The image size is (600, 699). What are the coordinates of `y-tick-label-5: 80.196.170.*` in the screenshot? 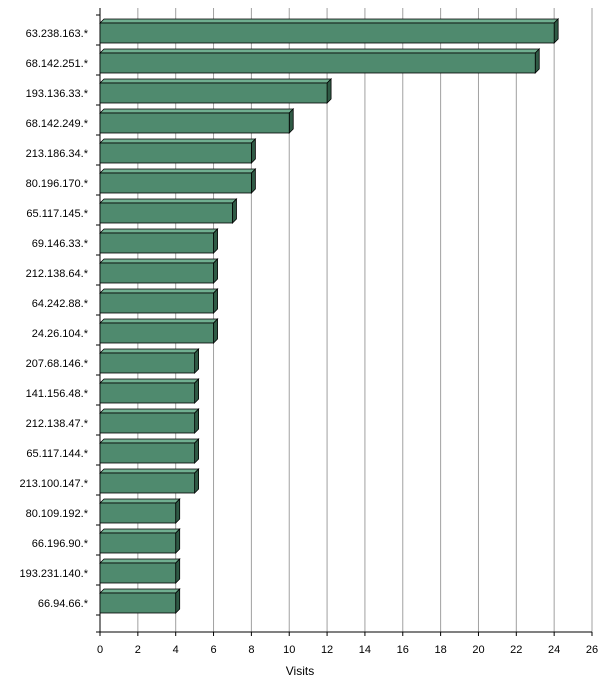 It's located at (57, 184).